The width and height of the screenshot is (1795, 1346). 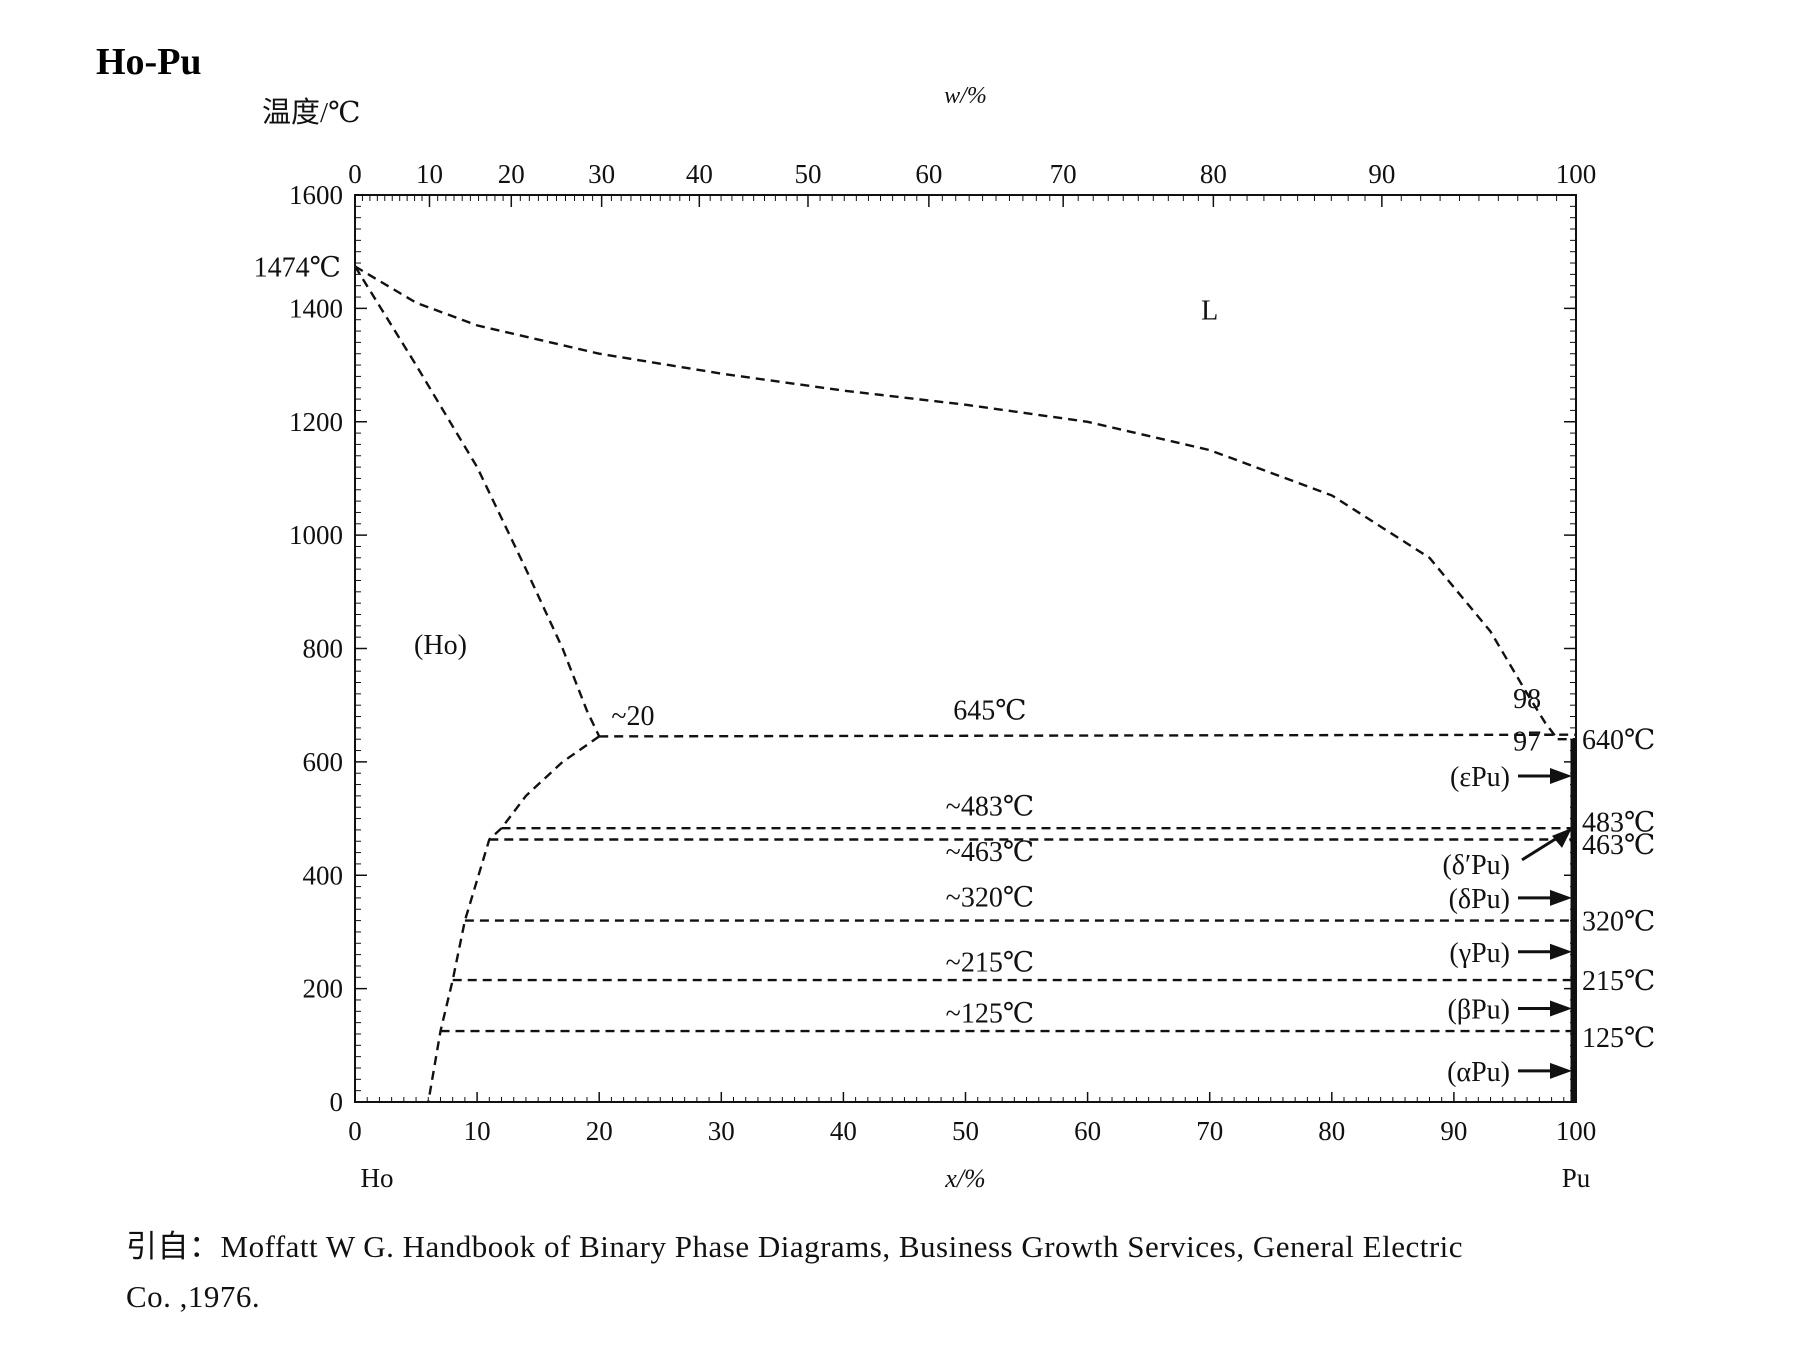 I want to click on annotation: ~215℃, so click(x=990, y=963).